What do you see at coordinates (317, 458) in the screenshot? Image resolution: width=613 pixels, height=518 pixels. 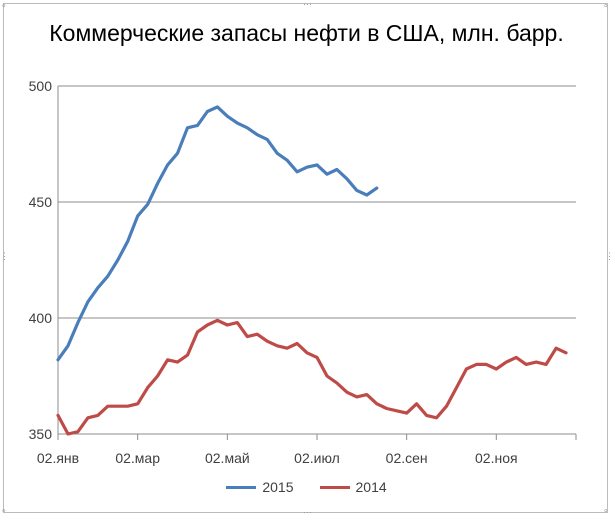 I see `x-tick-label: 02.июл` at bounding box center [317, 458].